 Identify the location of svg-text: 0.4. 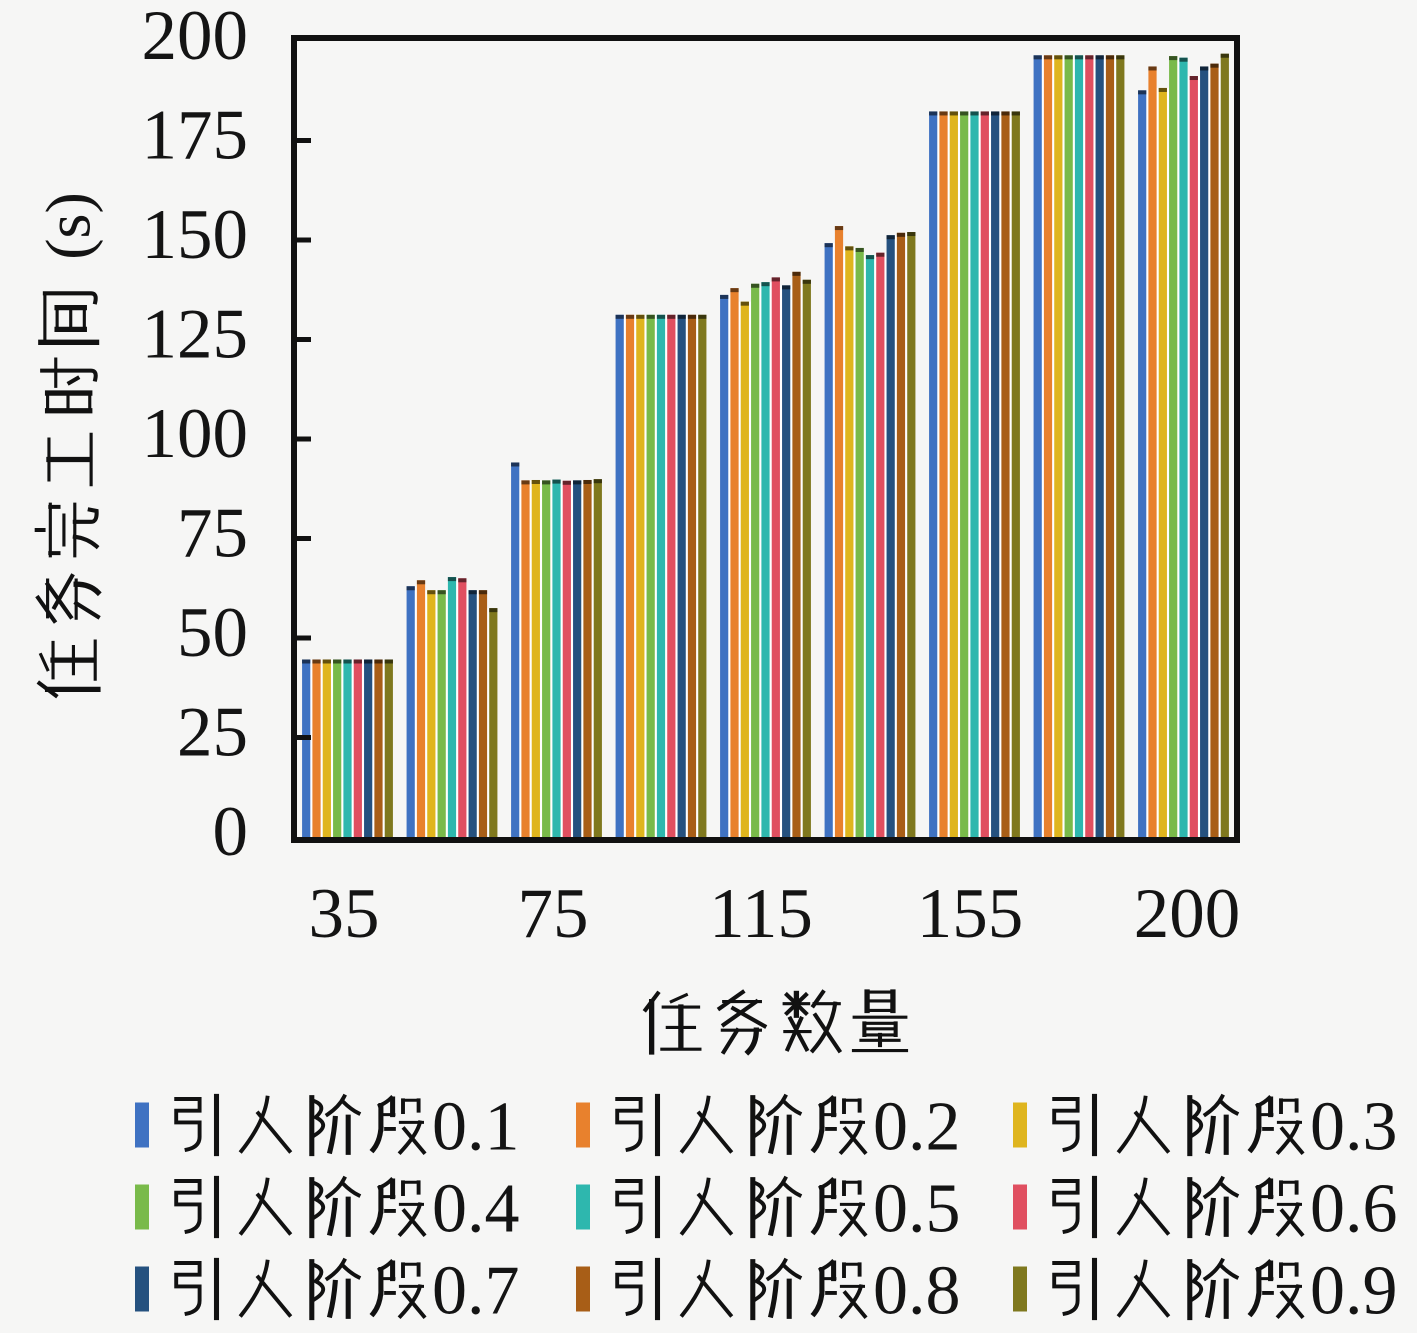
(476, 1209).